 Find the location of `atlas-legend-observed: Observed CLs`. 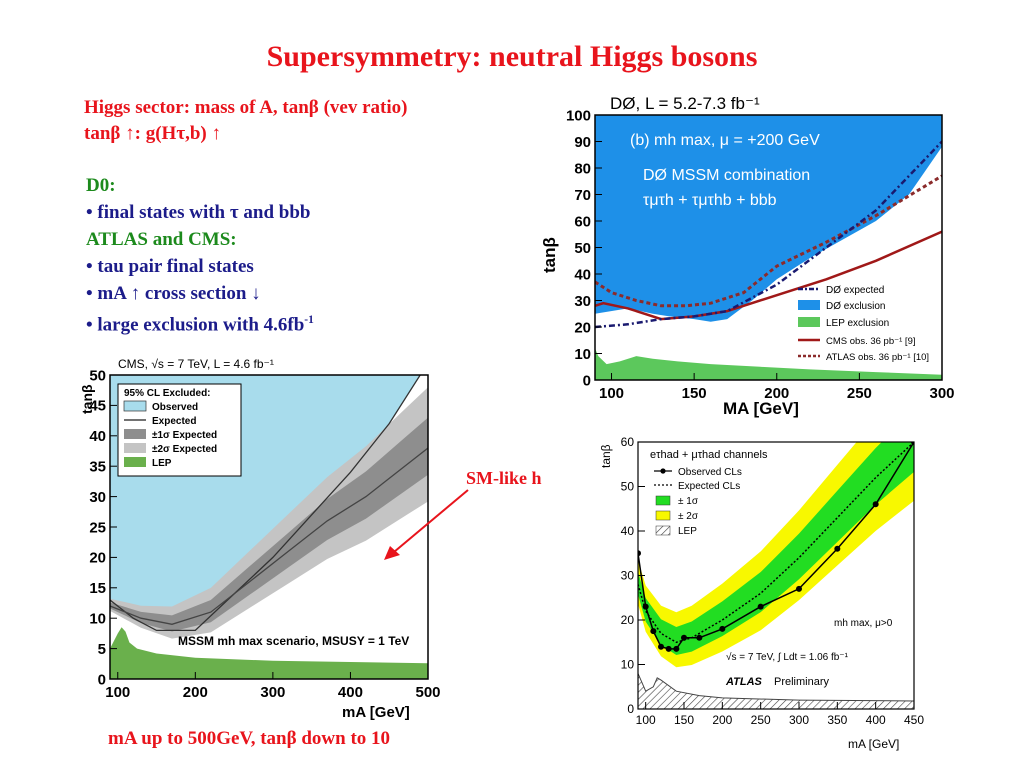

atlas-legend-observed: Observed CLs is located at coordinates (710, 472).